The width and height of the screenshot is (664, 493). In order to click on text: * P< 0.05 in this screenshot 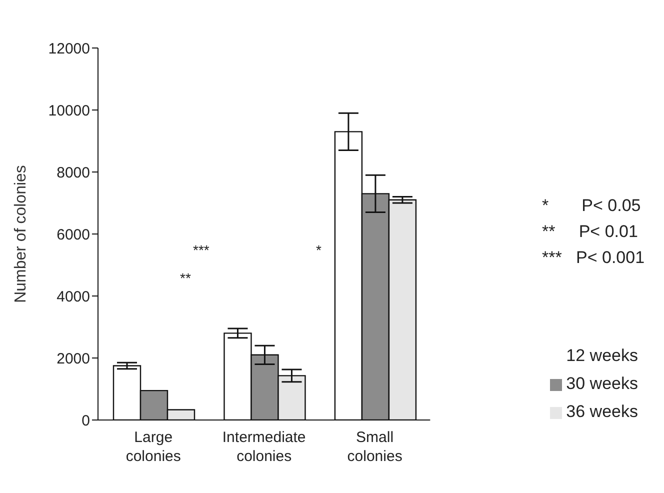, I will do `click(591, 206)`.